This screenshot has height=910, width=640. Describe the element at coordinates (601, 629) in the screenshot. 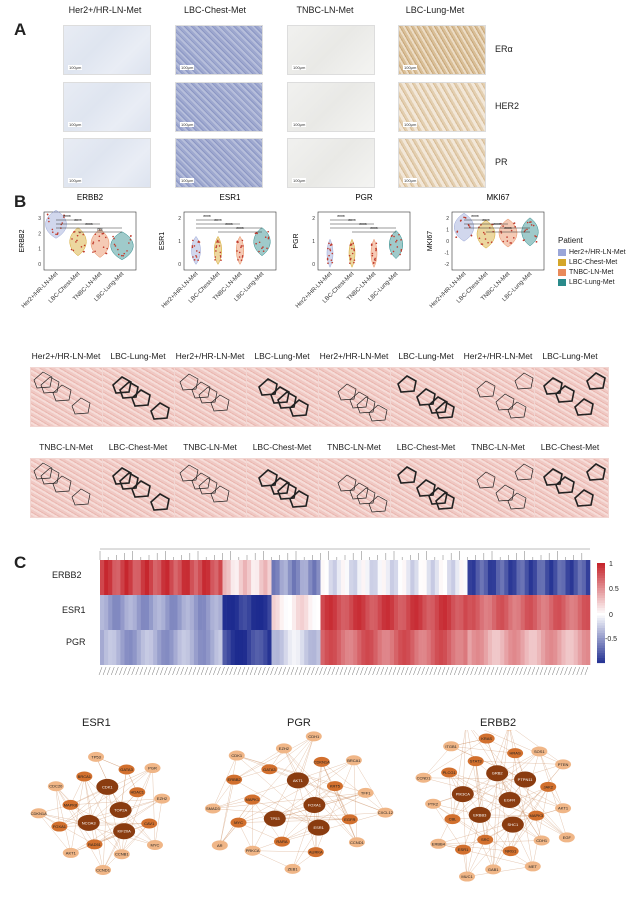

I see `colorbar-segment` at that location.